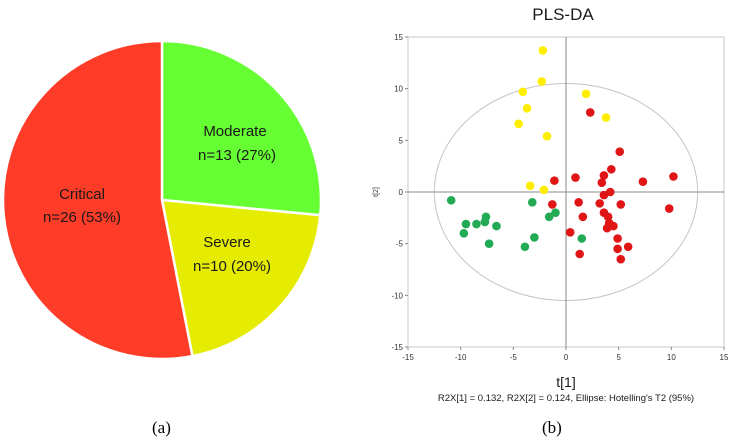  I want to click on y-tick-label: 15, so click(398, 37).